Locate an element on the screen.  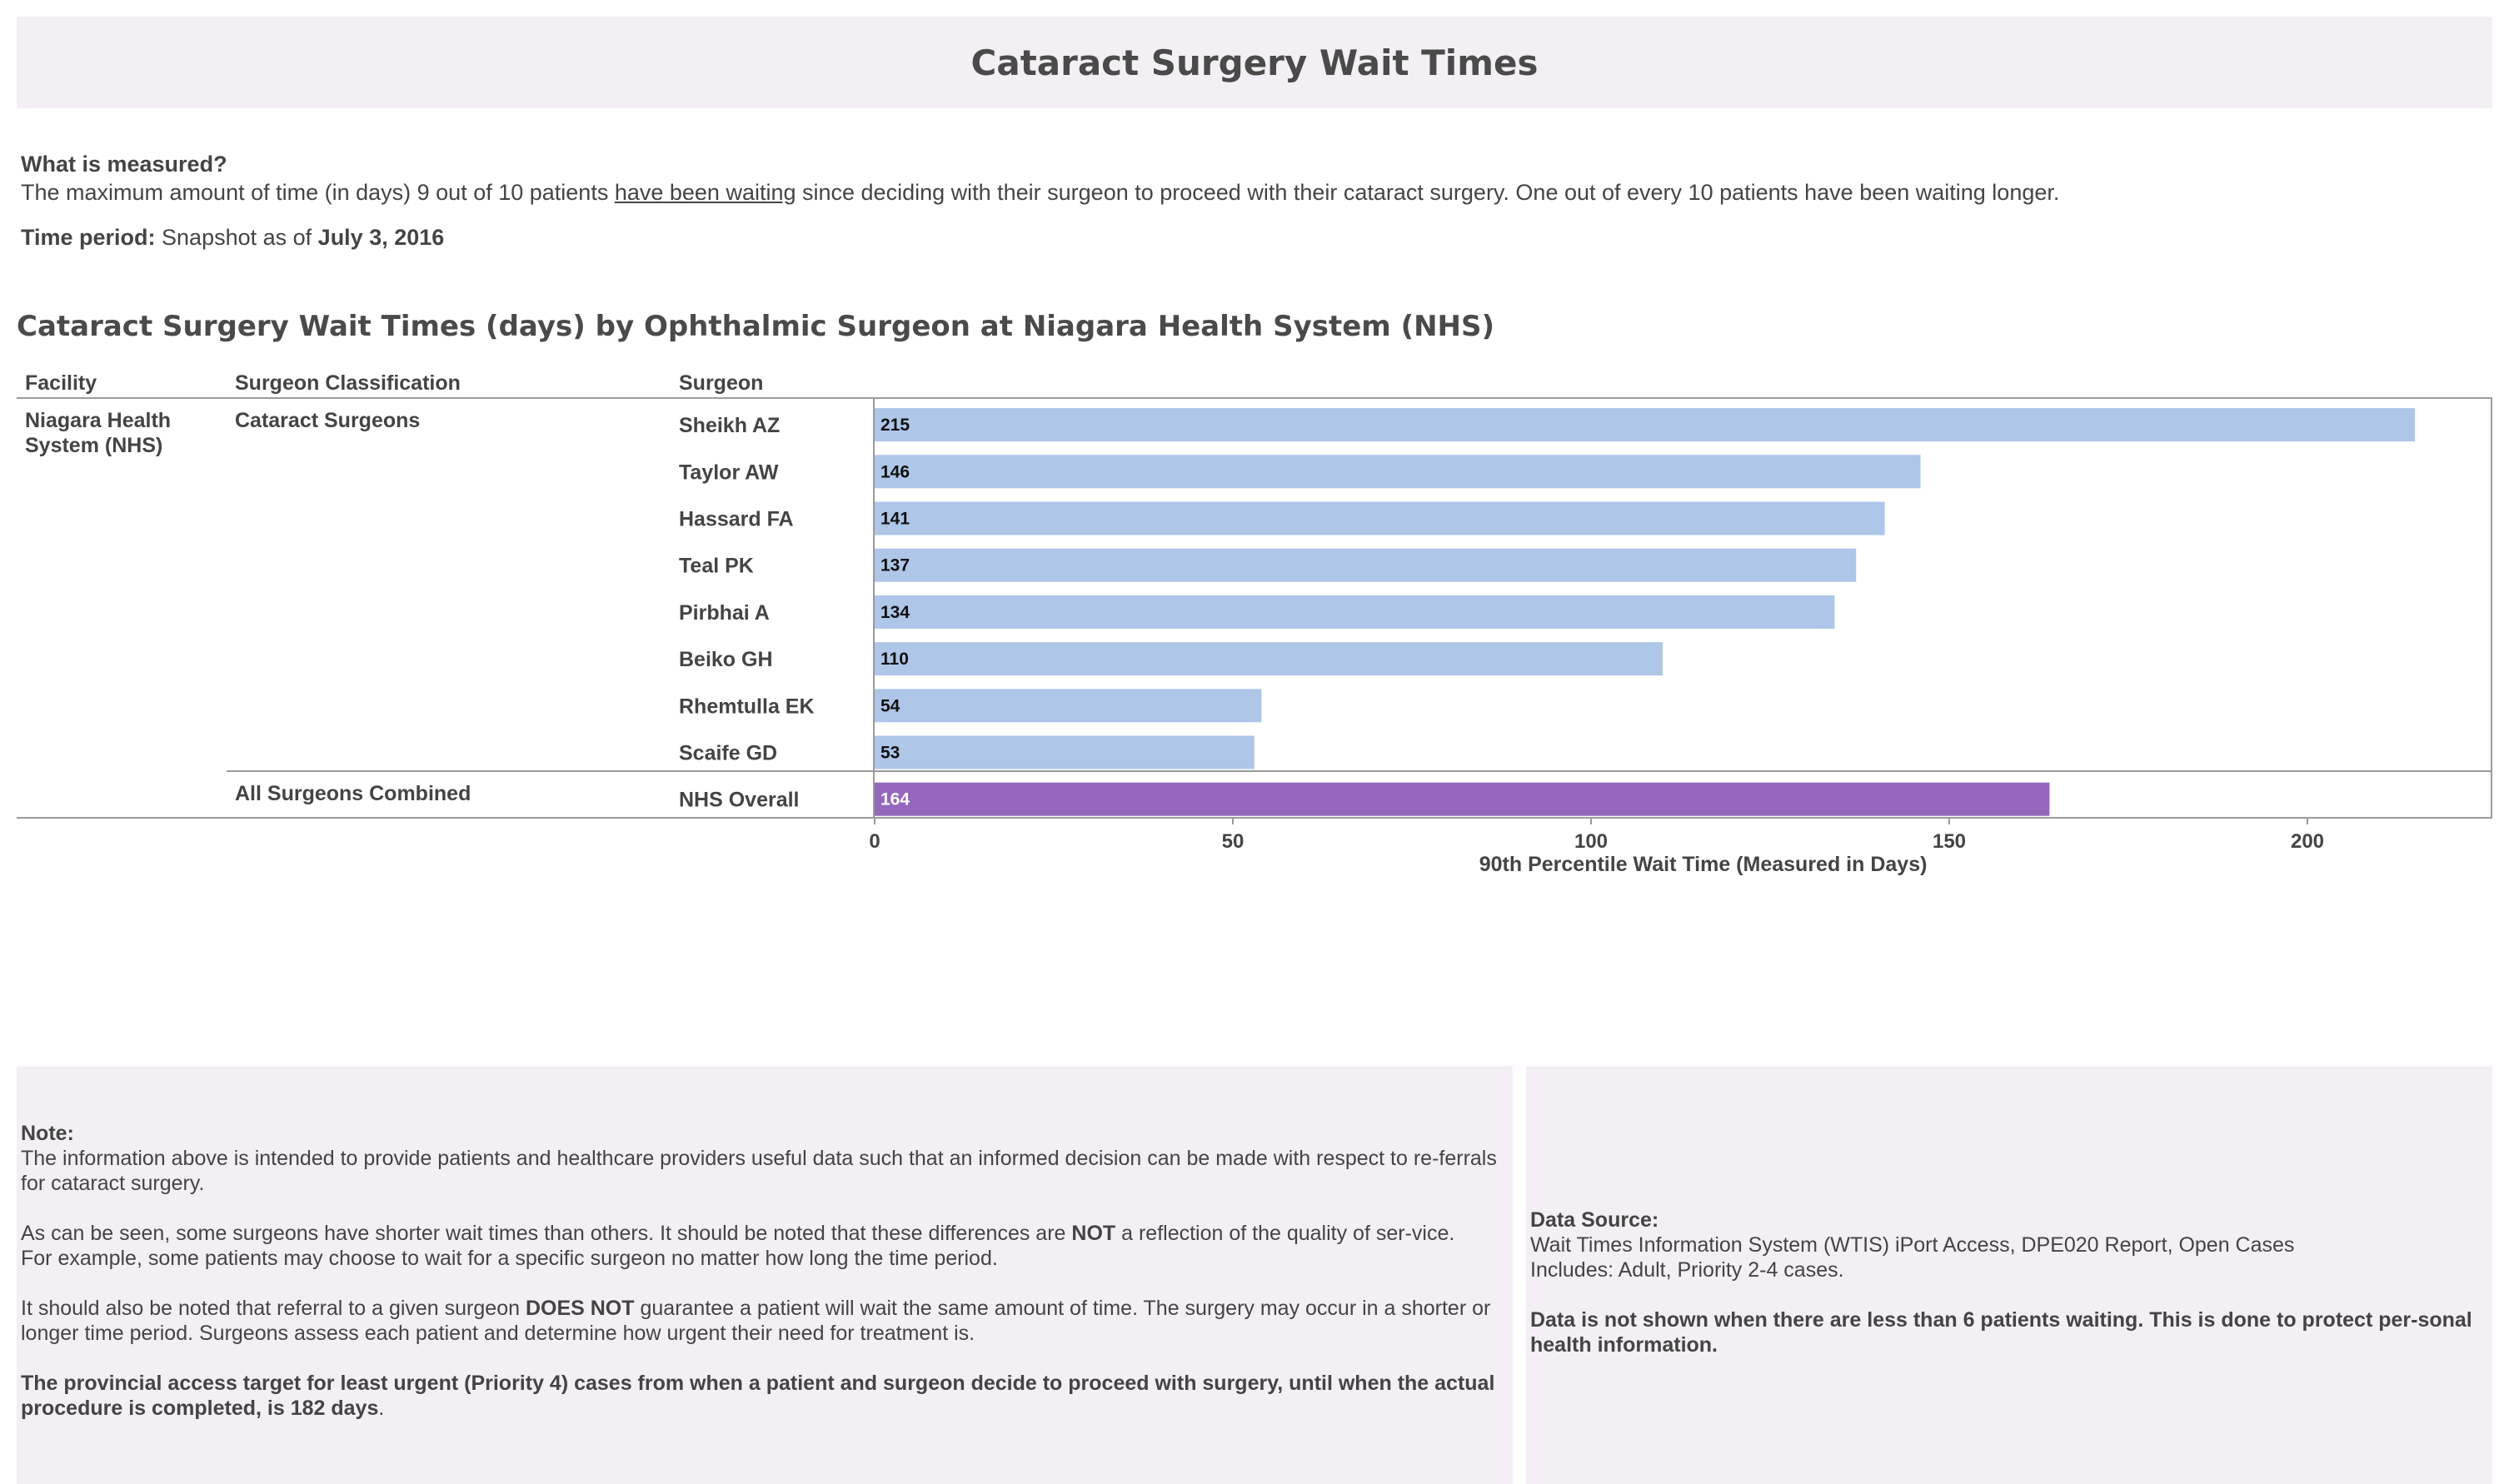
note-p2-bold: NOT is located at coordinates (1094, 1233).